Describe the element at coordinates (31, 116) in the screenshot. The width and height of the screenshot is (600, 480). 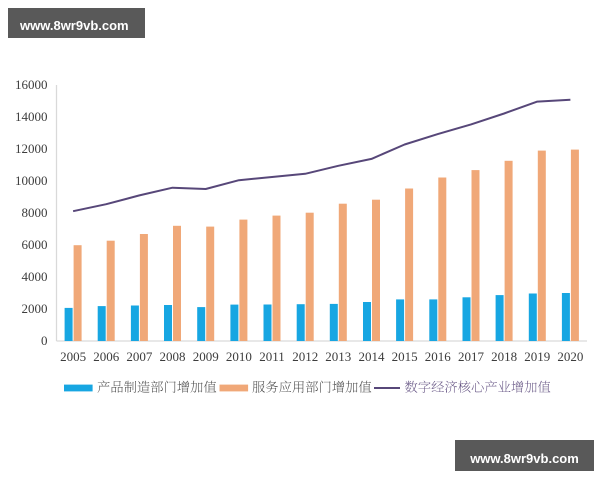
I see `svg-text: 14000` at that location.